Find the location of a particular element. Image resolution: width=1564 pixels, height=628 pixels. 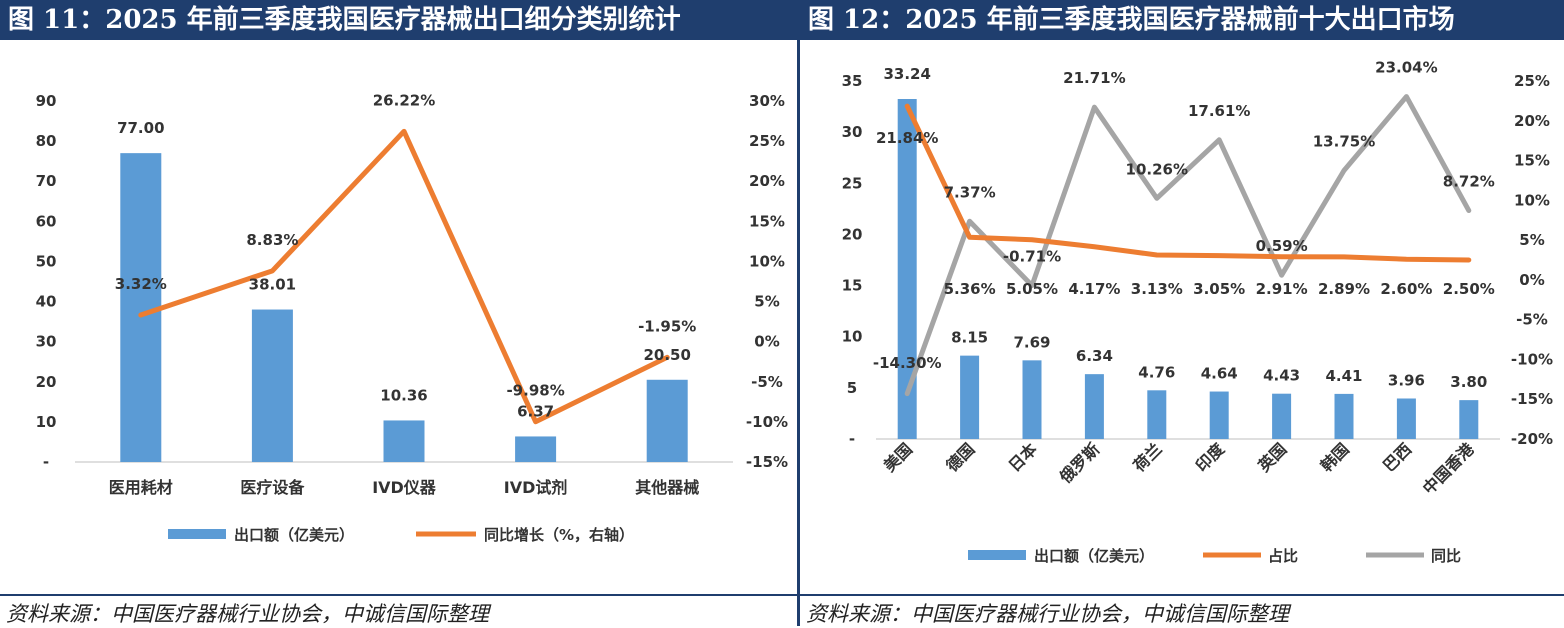

category-label: 英国 is located at coordinates (1272, 457).